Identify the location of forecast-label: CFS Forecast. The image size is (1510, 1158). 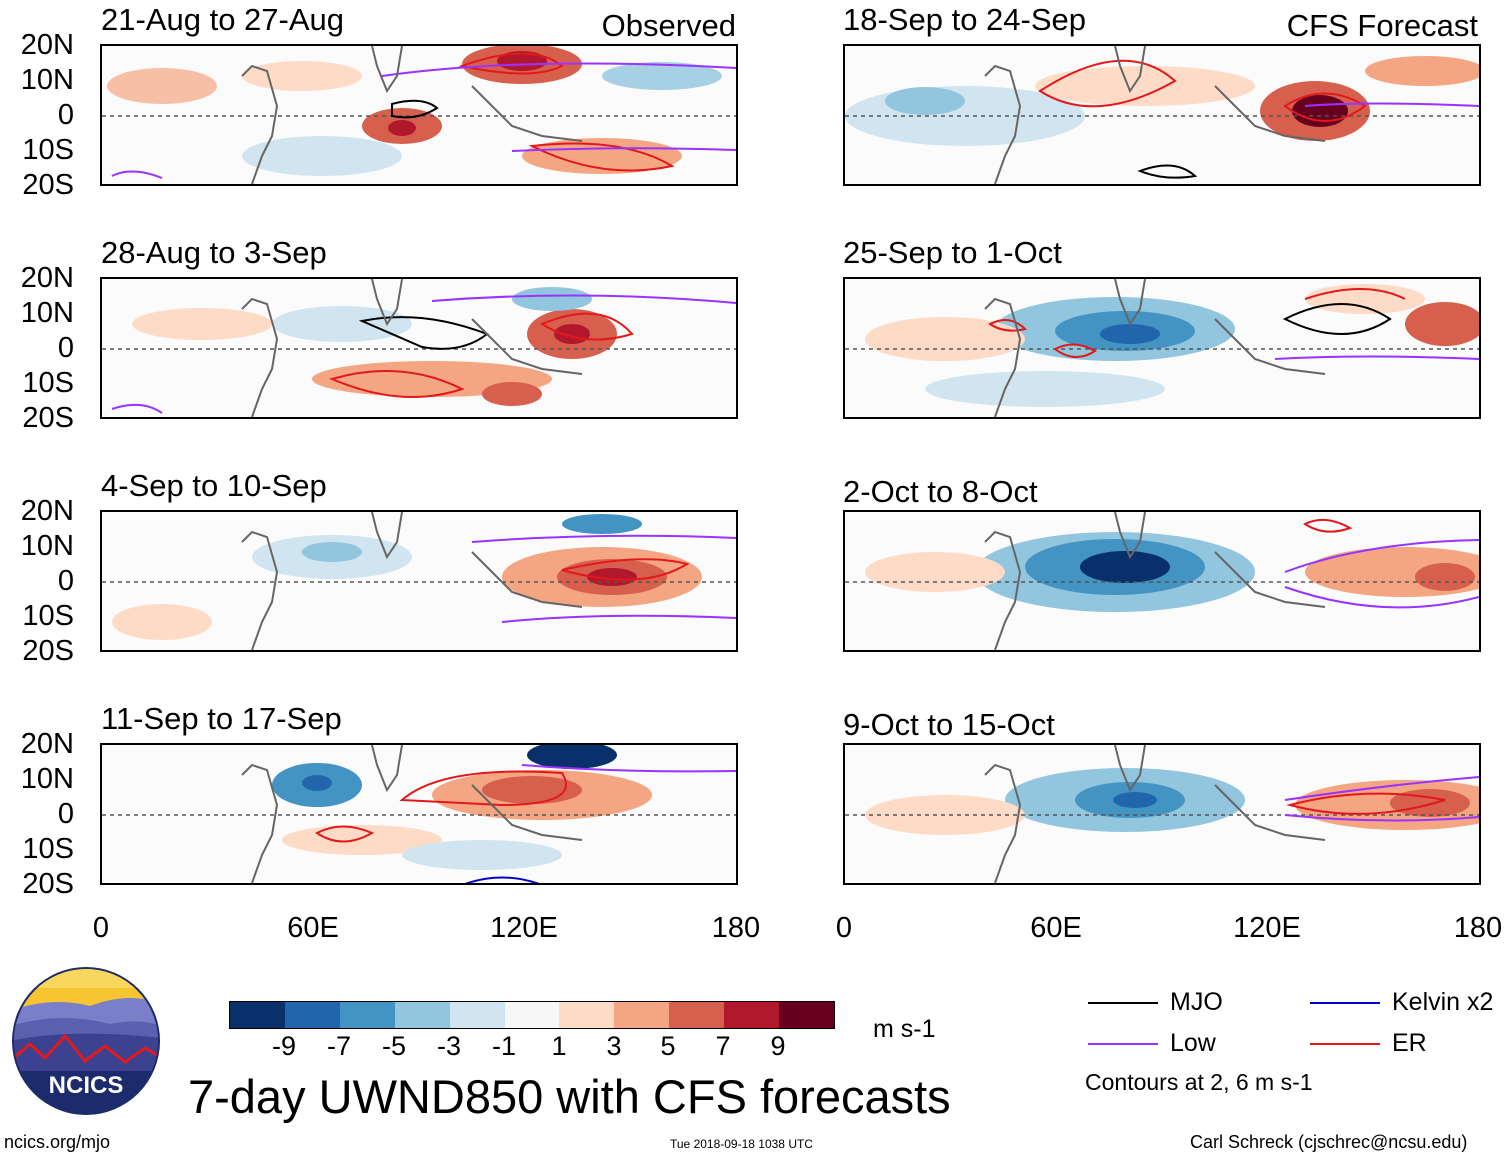
(1382, 25).